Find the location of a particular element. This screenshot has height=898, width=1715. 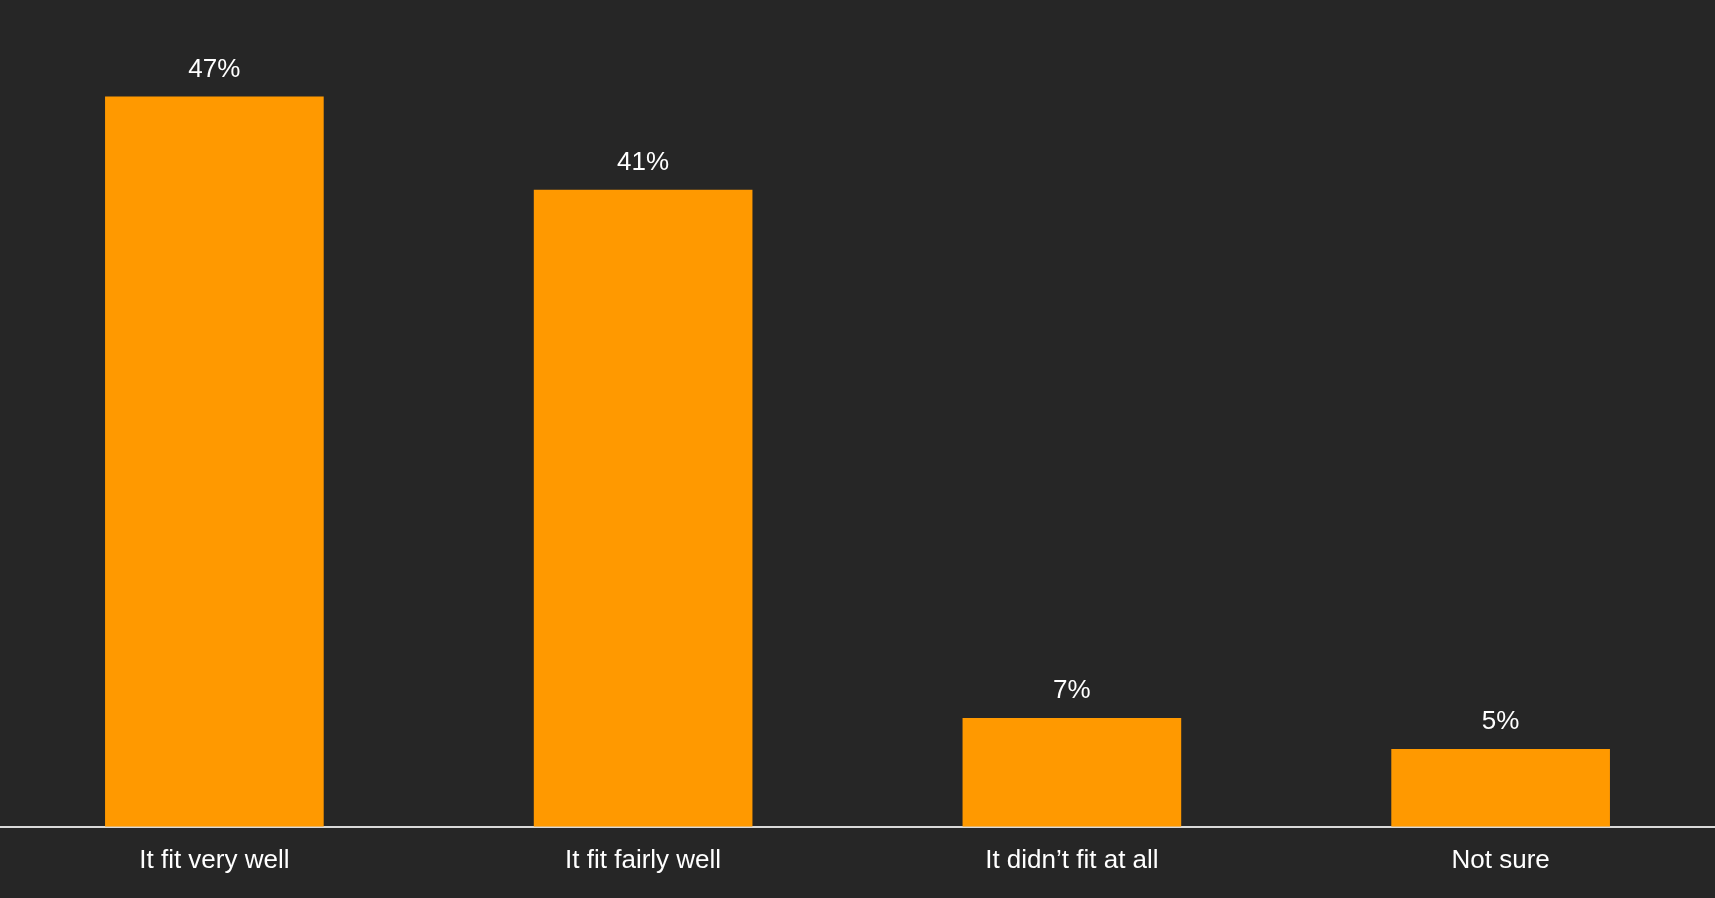

data-label: 7% is located at coordinates (1072, 689).